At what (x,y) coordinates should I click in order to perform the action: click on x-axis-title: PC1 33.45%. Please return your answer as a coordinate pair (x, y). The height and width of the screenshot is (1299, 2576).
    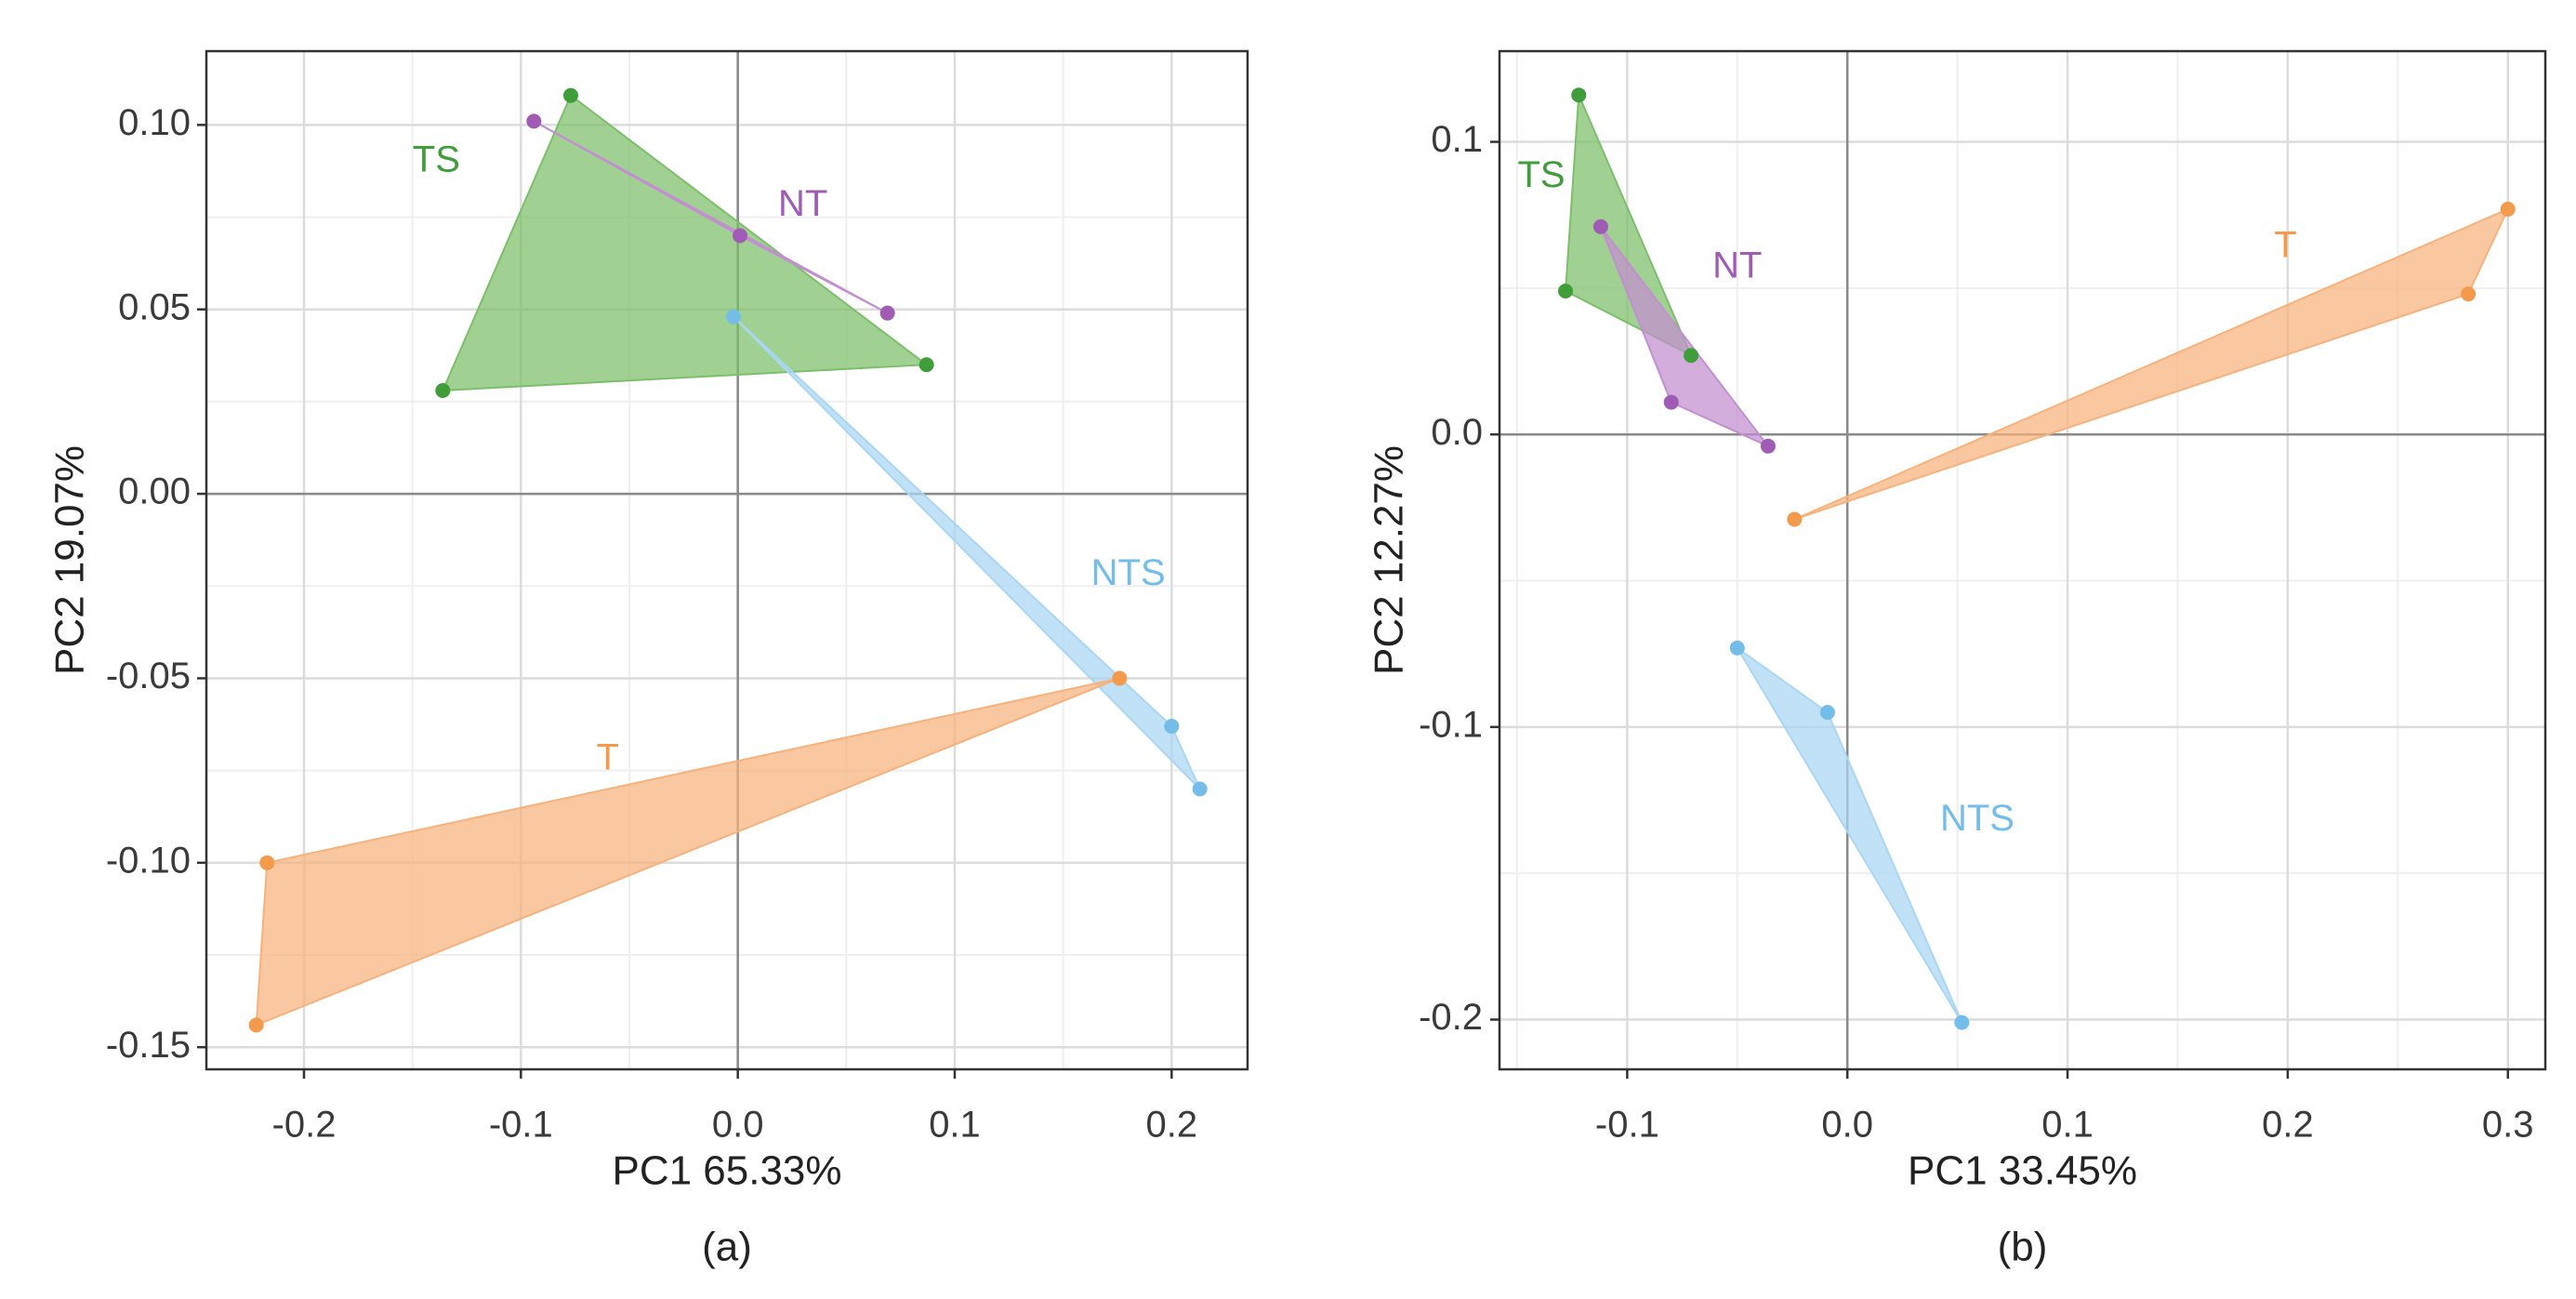
    Looking at the image, I should click on (2022, 1171).